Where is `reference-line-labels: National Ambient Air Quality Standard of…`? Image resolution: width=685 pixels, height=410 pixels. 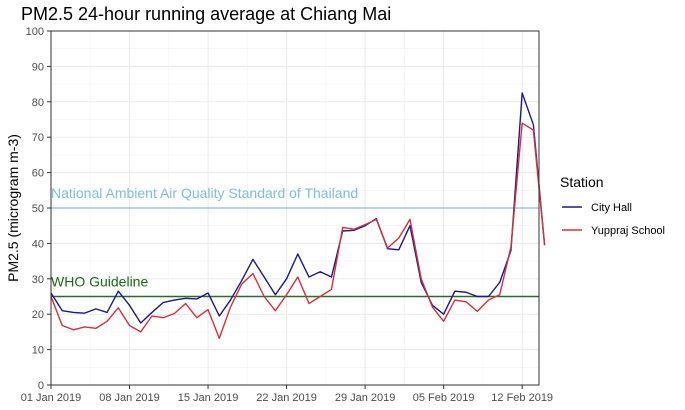
reference-line-labels: National Ambient Air Quality Standard of… is located at coordinates (204, 237).